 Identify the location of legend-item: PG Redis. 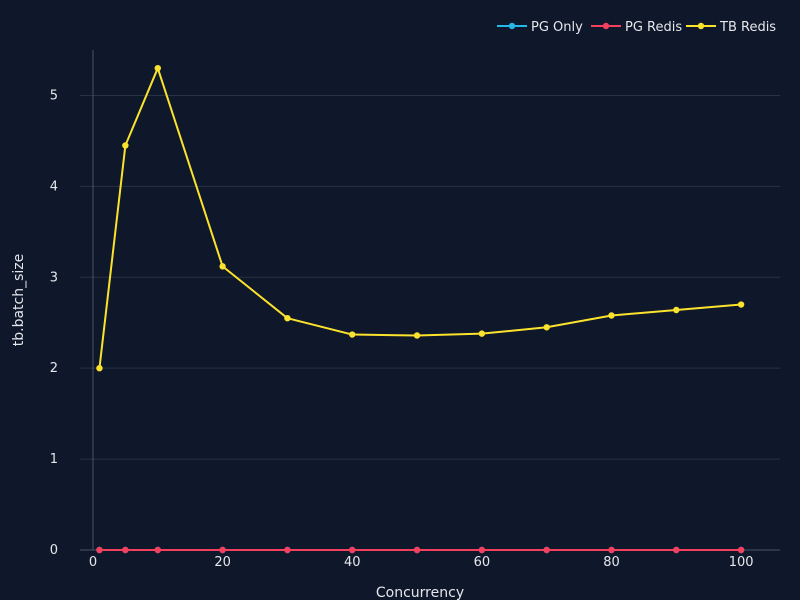
(636, 27).